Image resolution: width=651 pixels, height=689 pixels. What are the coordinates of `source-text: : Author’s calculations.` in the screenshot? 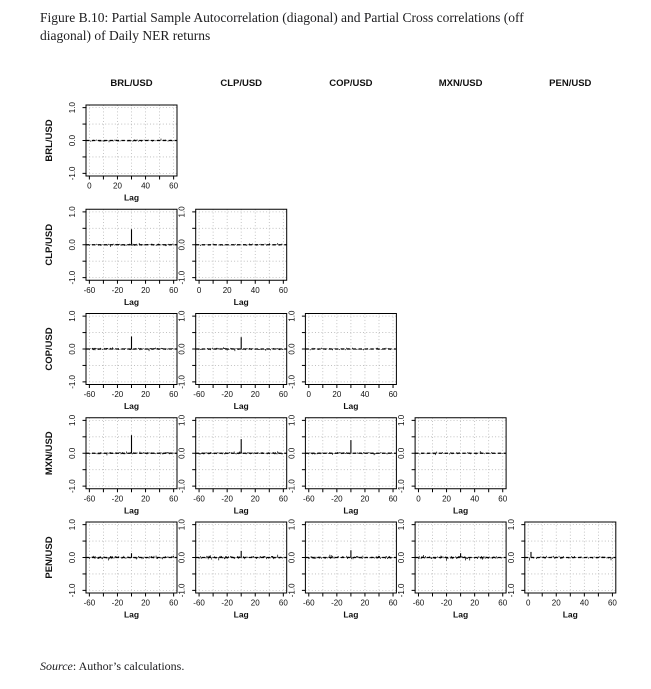 It's located at (128, 666).